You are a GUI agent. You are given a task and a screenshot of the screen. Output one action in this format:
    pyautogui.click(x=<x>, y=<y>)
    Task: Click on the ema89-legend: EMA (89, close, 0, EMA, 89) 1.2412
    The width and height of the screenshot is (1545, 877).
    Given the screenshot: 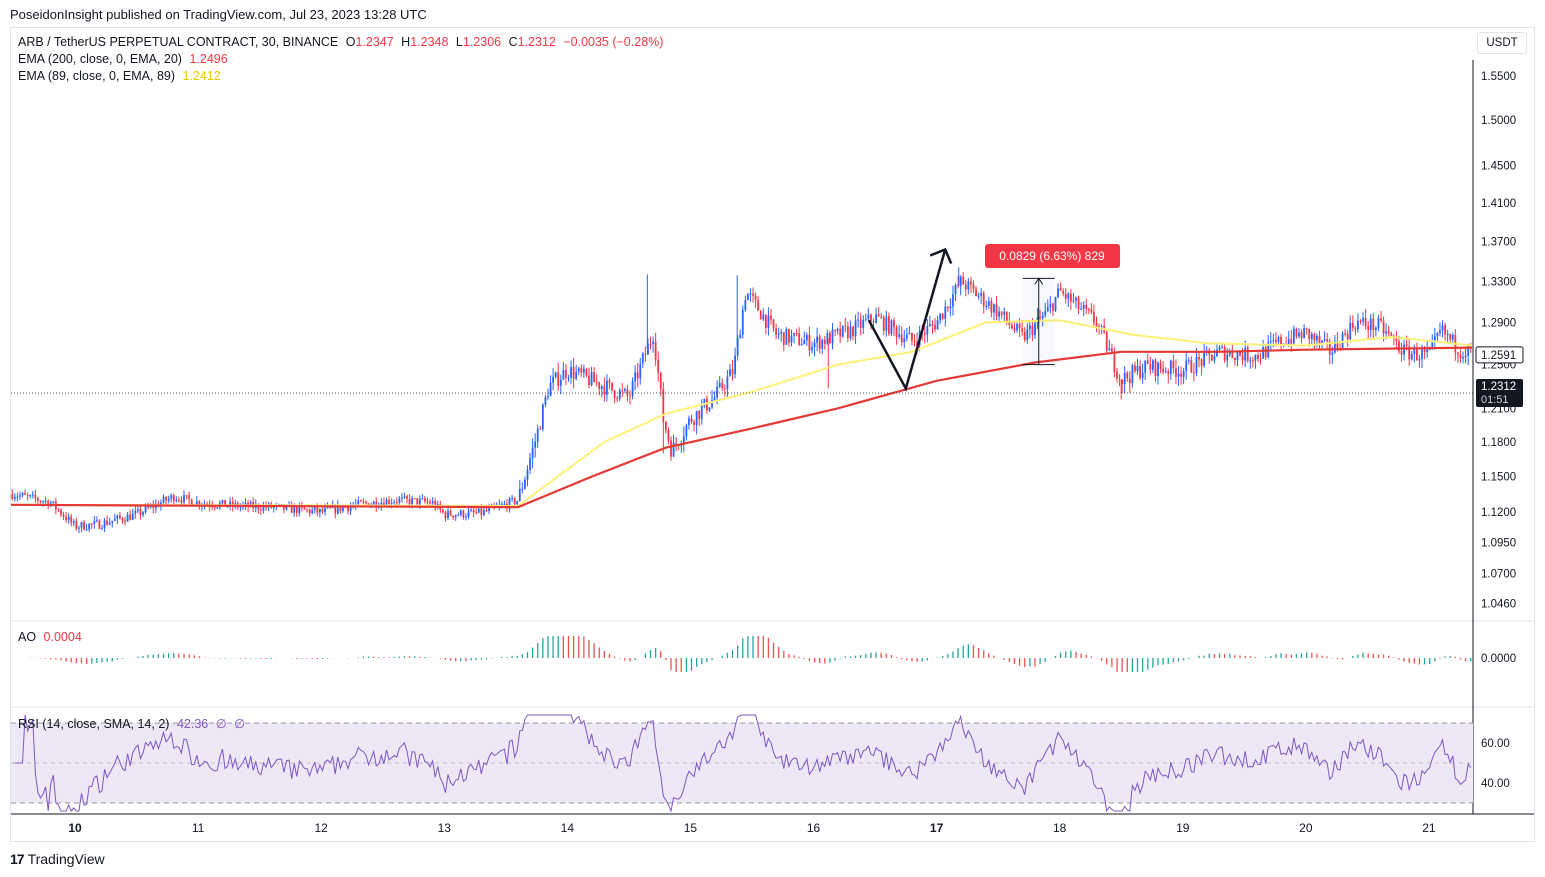 What is the action you would take?
    pyautogui.click(x=121, y=76)
    